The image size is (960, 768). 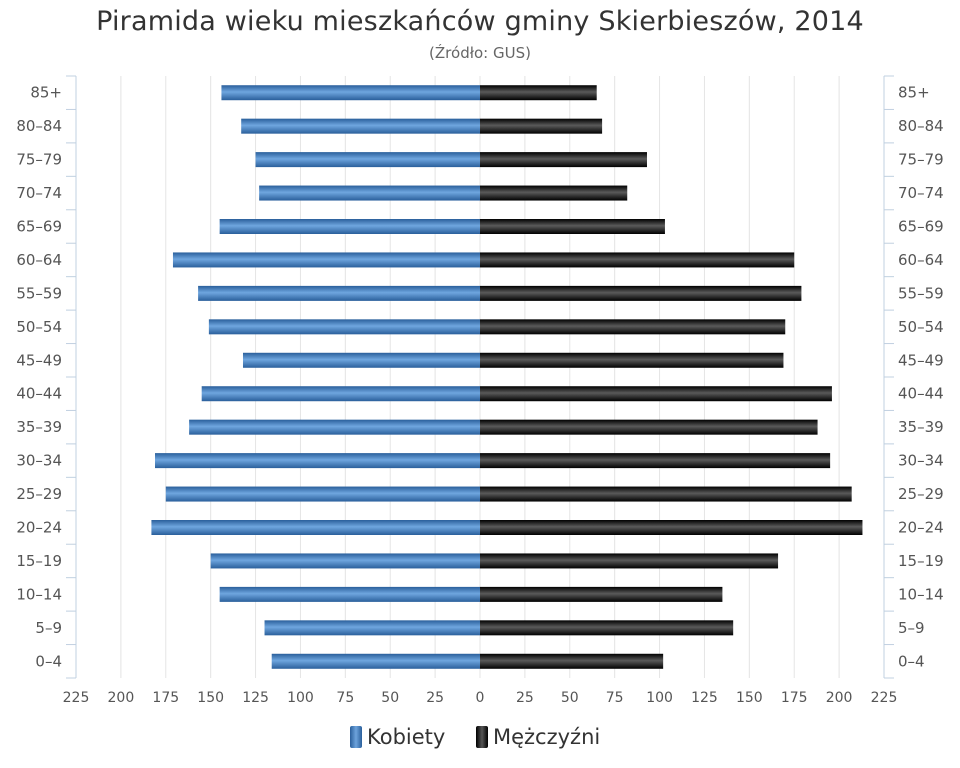 I want to click on legend-item-mezczyzni: Mężczyźni, so click(x=538, y=737).